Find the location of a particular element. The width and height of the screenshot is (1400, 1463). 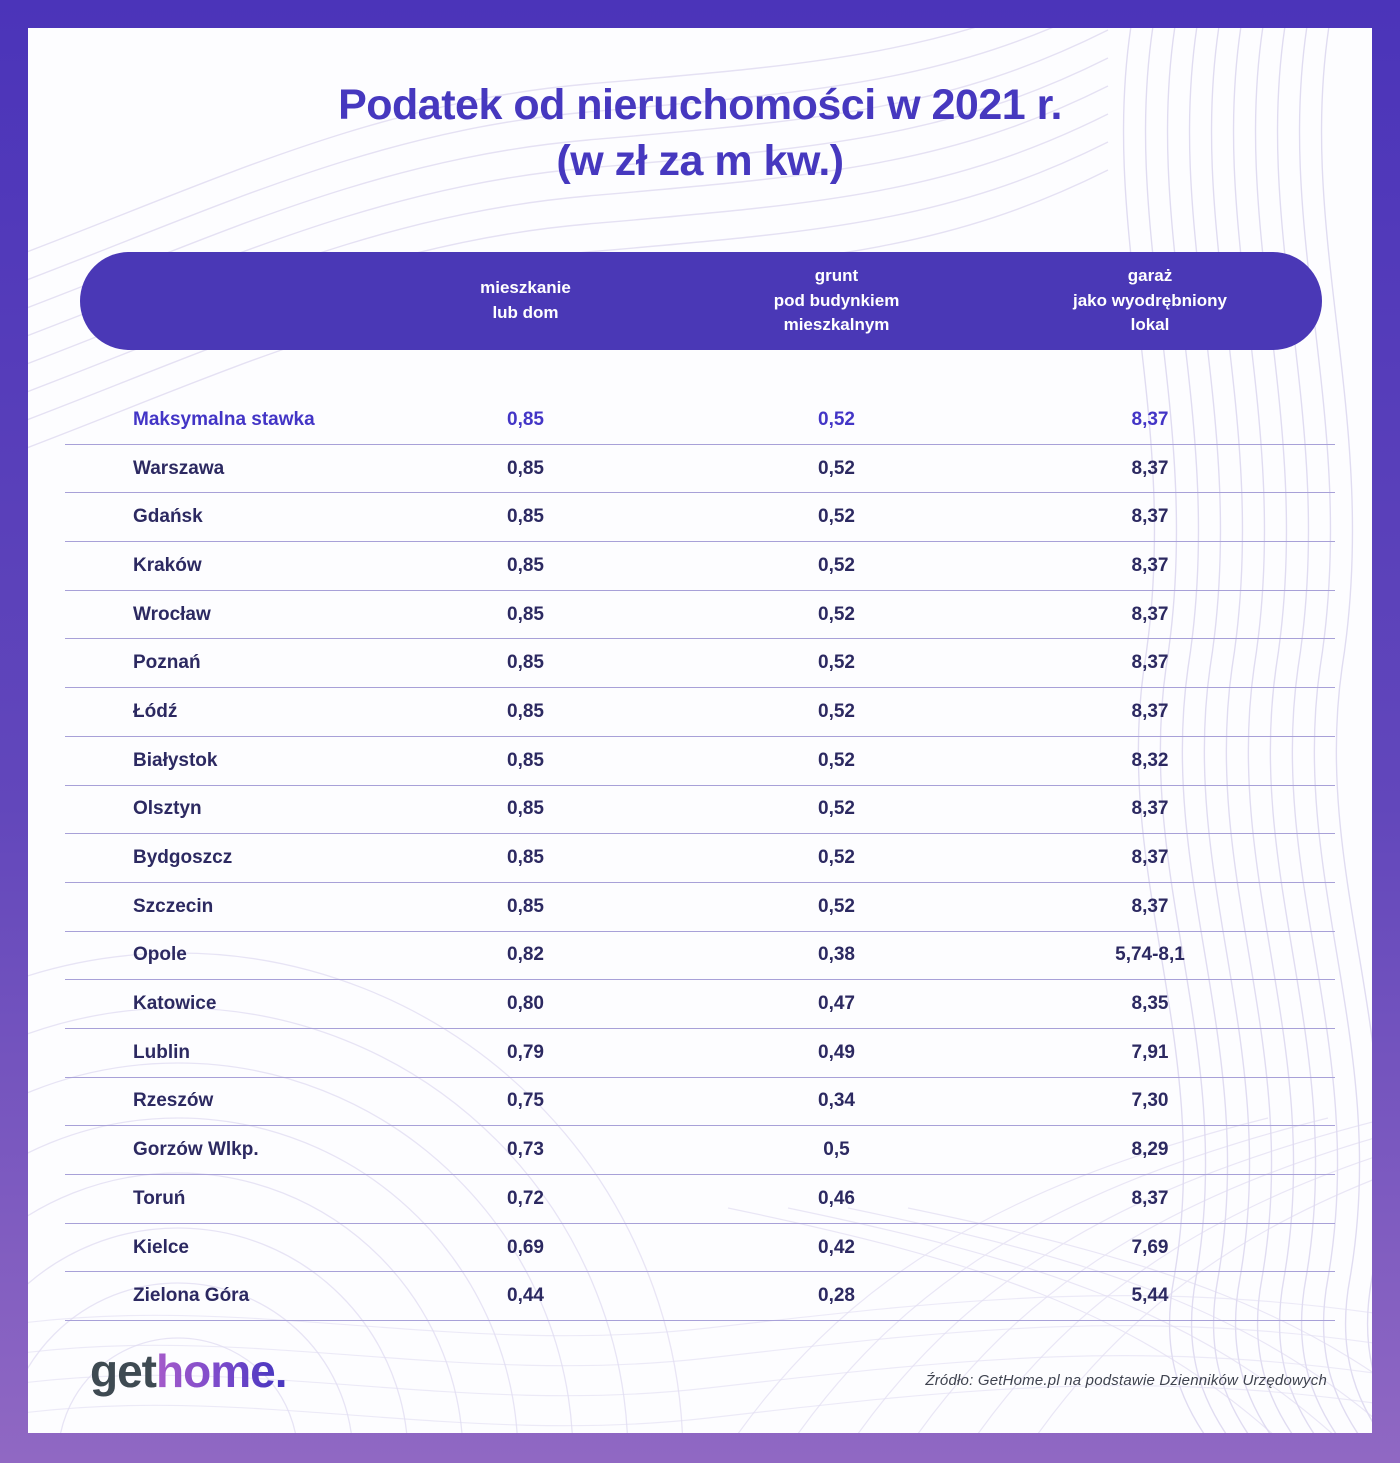

table-row: Łódź 0,85 0,52 8,37 is located at coordinates (700, 712).